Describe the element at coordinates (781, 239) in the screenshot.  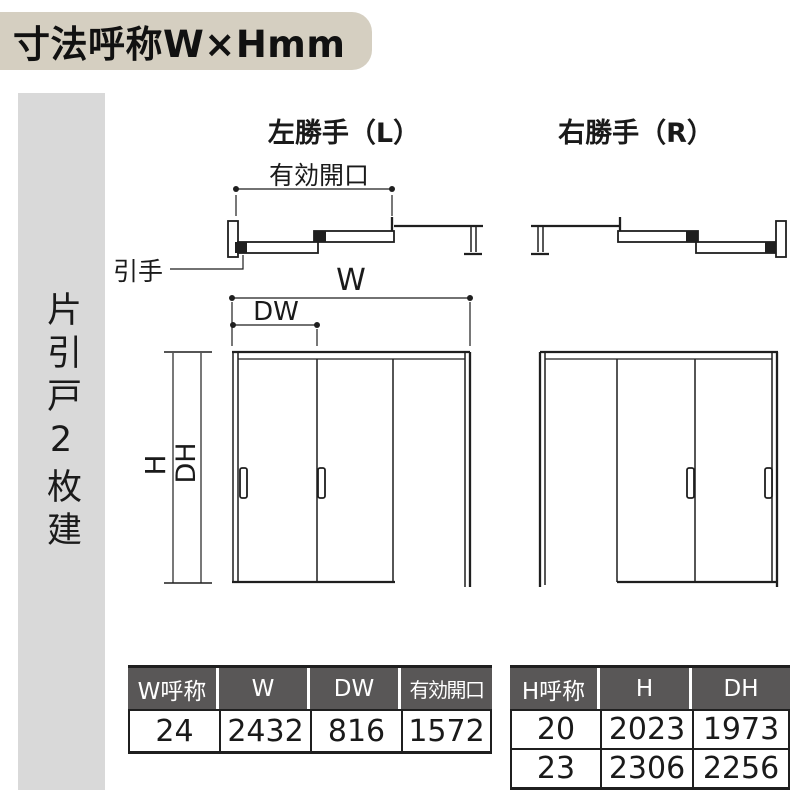
I see `right-plan-jamb` at that location.